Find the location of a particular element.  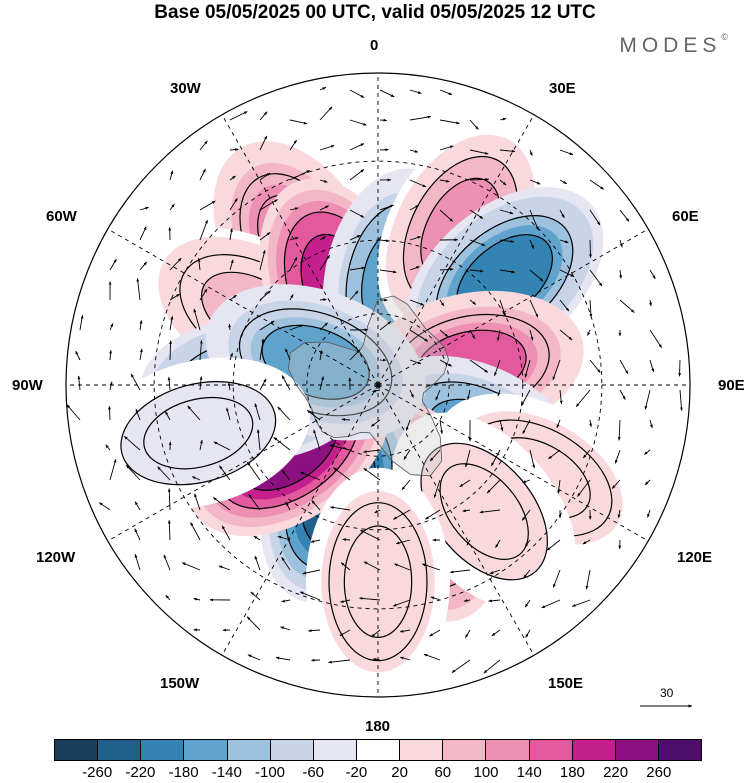

colorbar-tick-label: -260 is located at coordinates (97, 772).